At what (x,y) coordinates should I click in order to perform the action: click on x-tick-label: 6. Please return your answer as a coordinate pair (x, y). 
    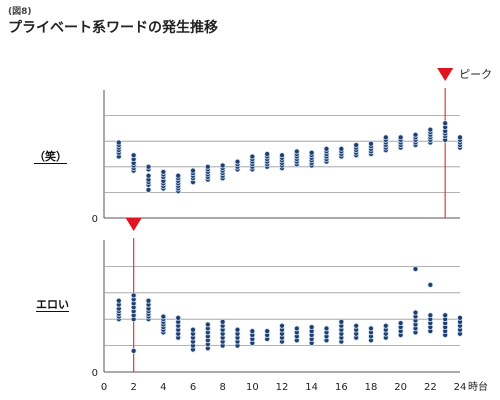
    Looking at the image, I should click on (193, 387).